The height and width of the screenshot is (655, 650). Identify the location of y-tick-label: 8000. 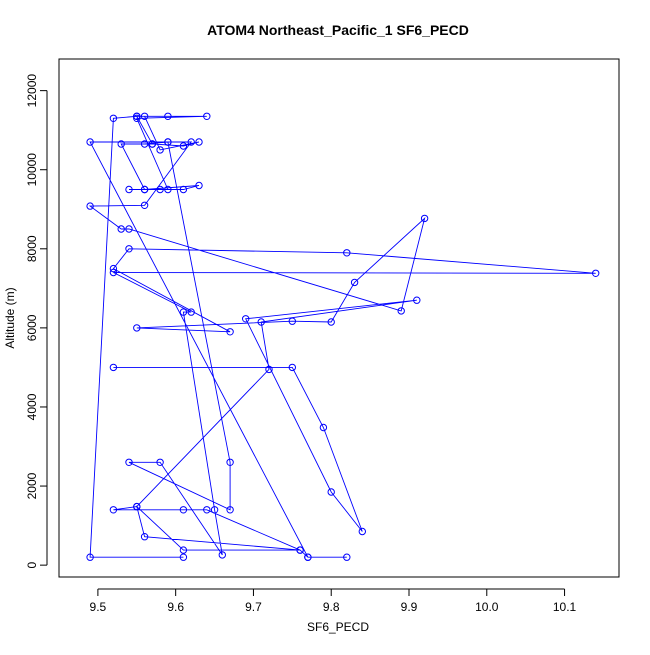
(32, 248).